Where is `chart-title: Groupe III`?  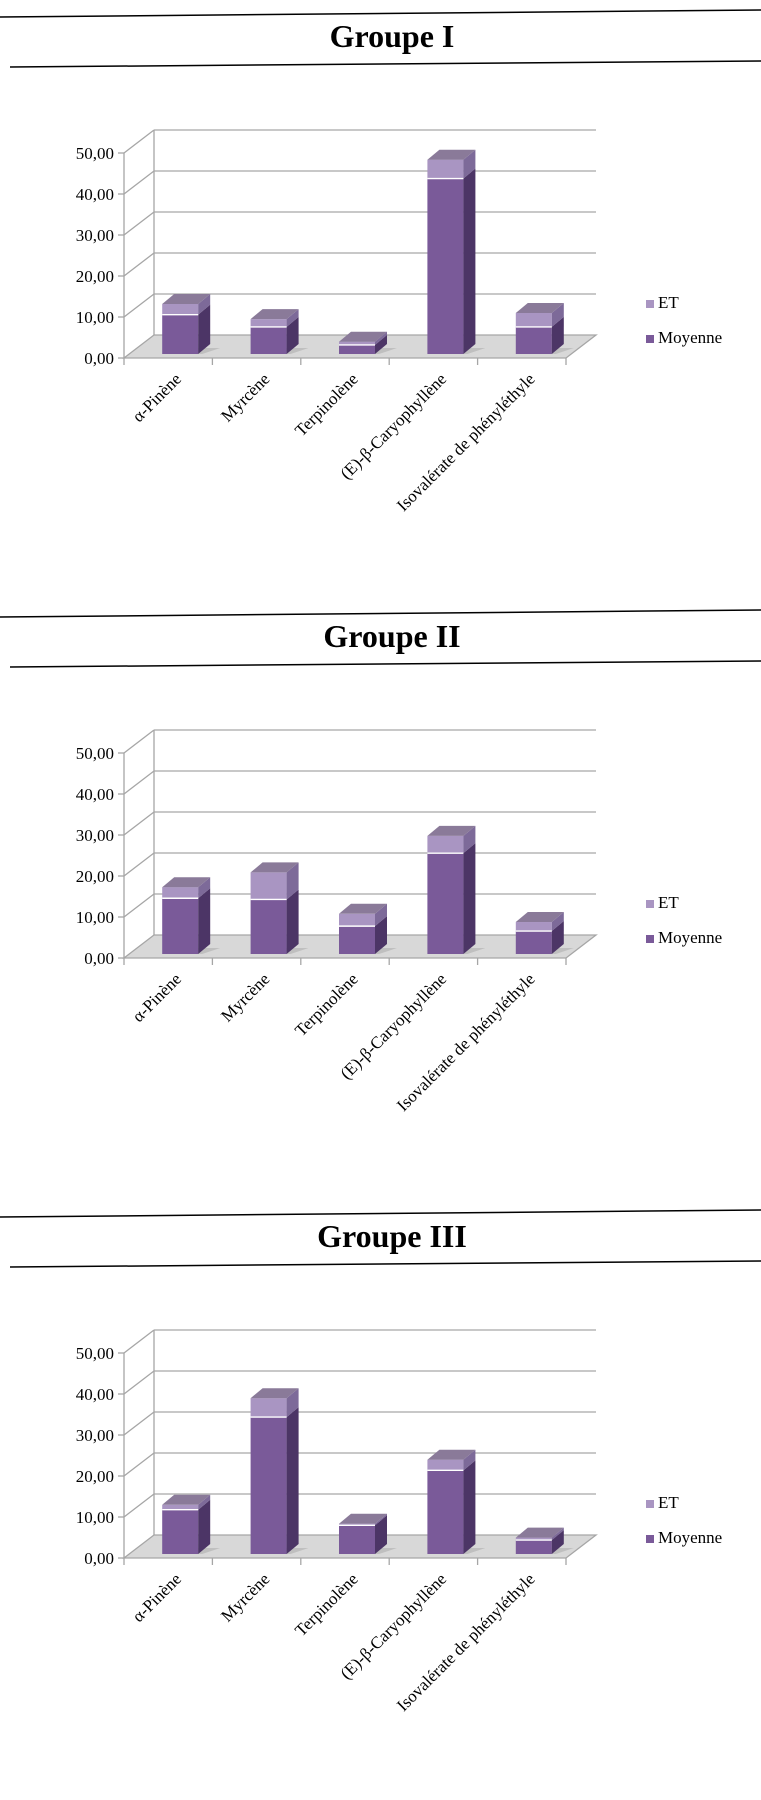
chart-title: Groupe III is located at coordinates (392, 1236).